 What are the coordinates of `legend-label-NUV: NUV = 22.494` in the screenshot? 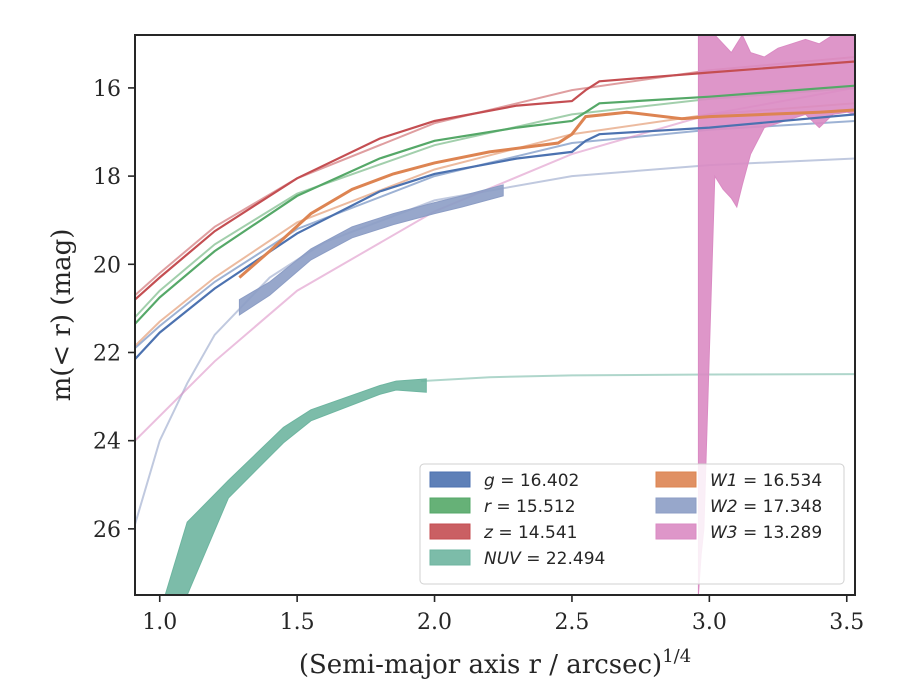 It's located at (544, 559).